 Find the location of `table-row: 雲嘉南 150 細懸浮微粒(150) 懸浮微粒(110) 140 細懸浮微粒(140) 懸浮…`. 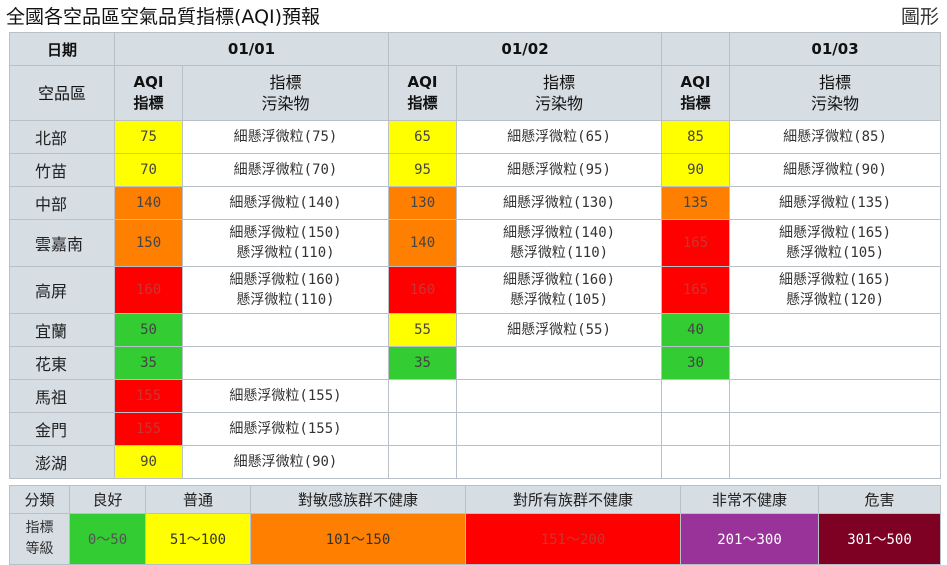

table-row: 雲嘉南 150 細懸浮微粒(150) 懸浮微粒(110) 140 細懸浮微粒(140) 懸浮… is located at coordinates (475, 243).